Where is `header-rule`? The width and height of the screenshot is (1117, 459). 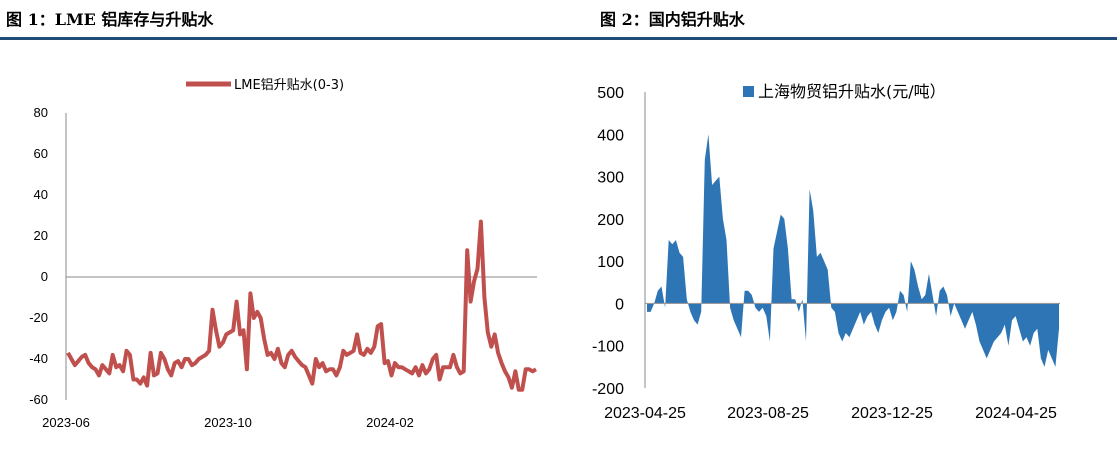
header-rule is located at coordinates (558, 38).